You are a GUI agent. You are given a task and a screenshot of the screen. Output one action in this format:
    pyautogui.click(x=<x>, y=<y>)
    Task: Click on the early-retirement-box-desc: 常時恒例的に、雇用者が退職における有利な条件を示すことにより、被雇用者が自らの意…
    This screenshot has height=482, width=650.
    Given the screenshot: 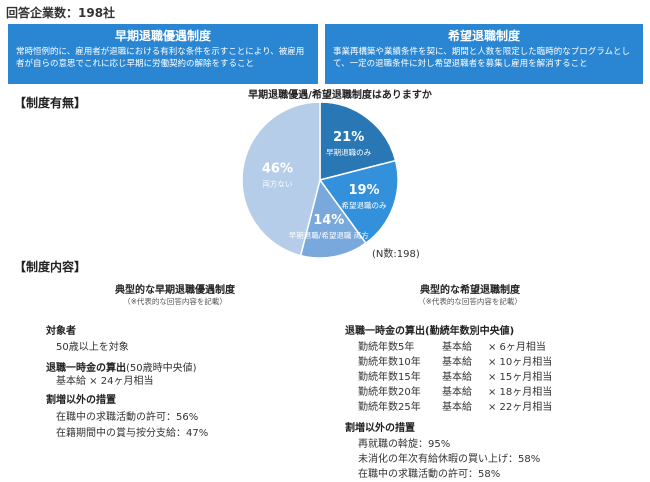 What is the action you would take?
    pyautogui.click(x=160, y=58)
    